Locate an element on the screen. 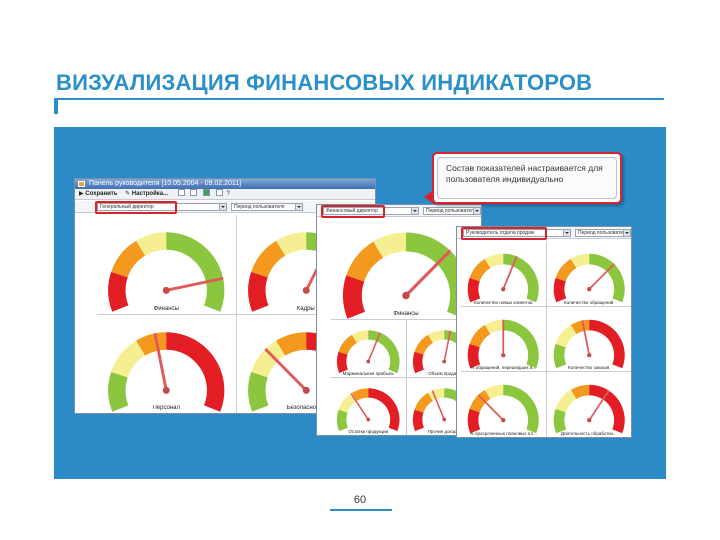  gauge-tile: Количество новых клиентов is located at coordinates (503, 273).